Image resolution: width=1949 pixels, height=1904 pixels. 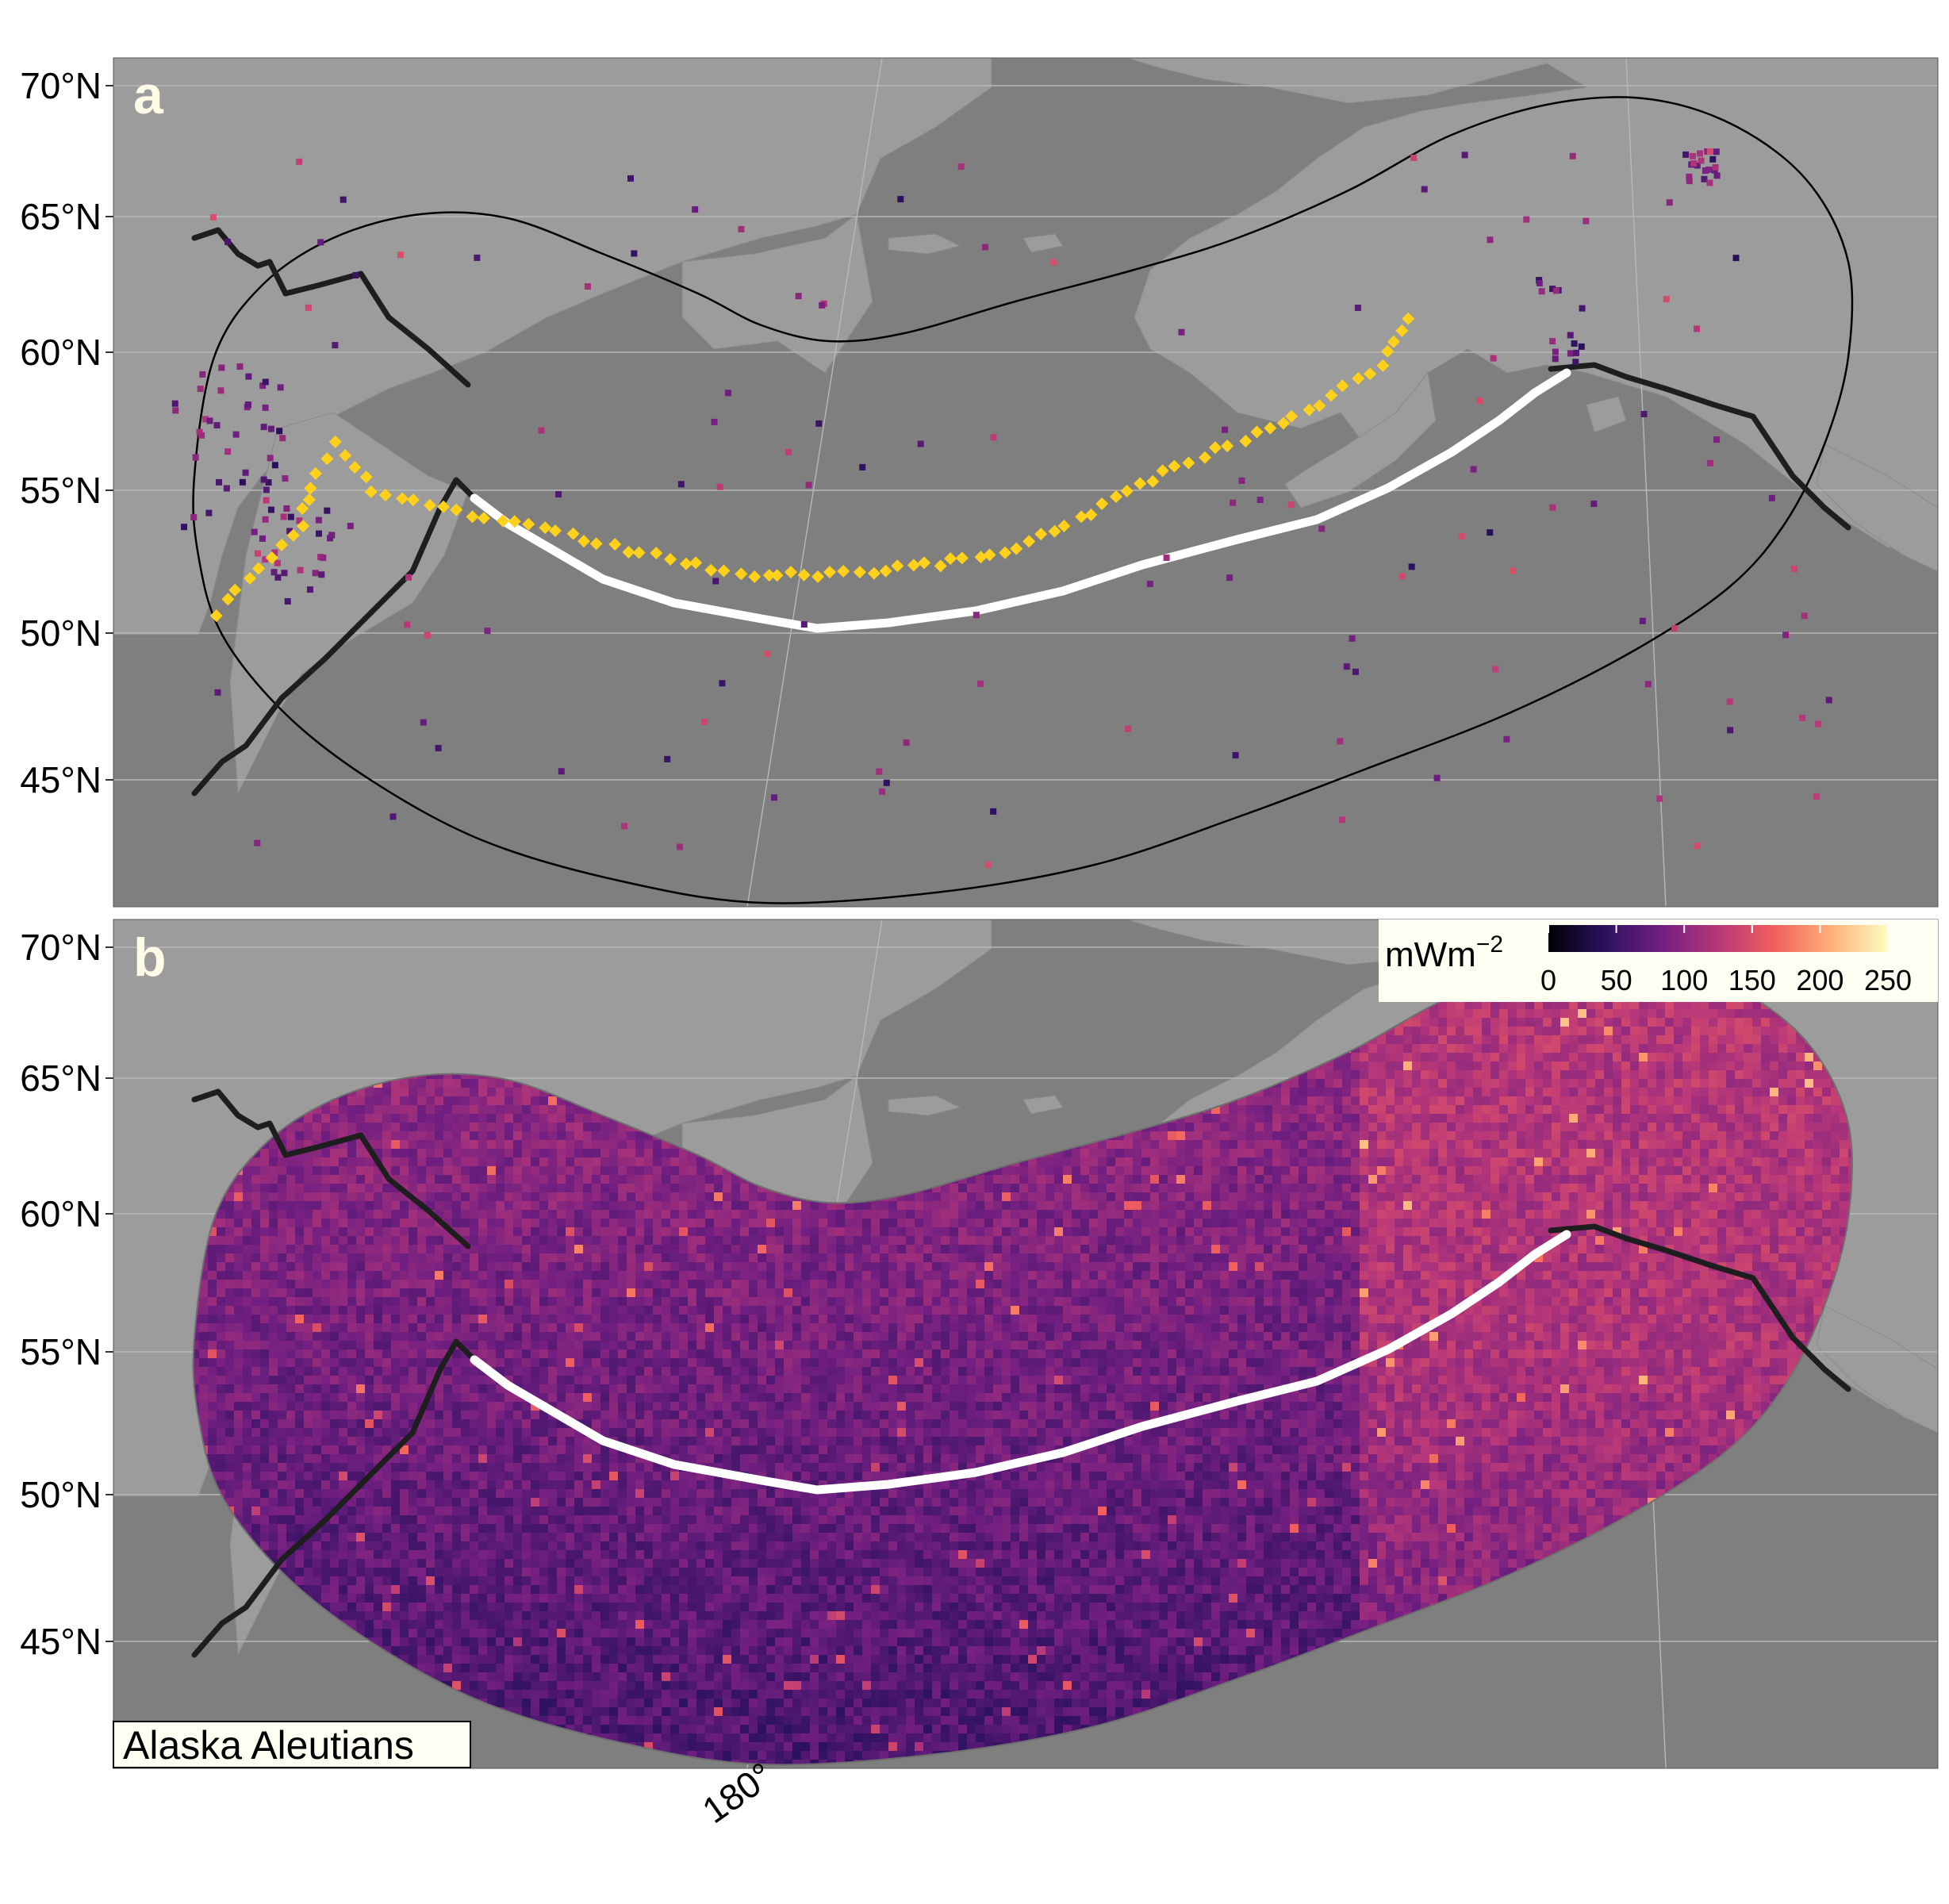 What do you see at coordinates (1360, 440) in the screenshot?
I see `alaska-peninsula` at bounding box center [1360, 440].